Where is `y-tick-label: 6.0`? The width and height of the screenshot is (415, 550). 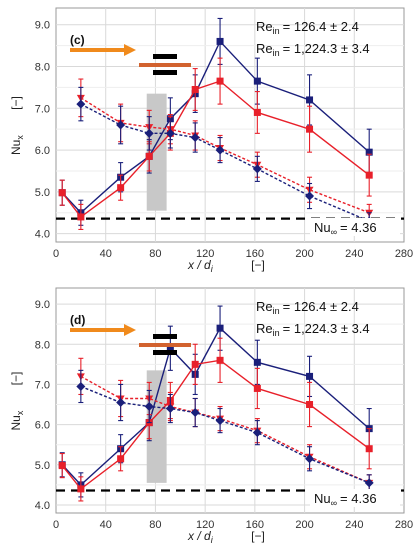 y-tick-label: 6.0 is located at coordinates (42, 151).